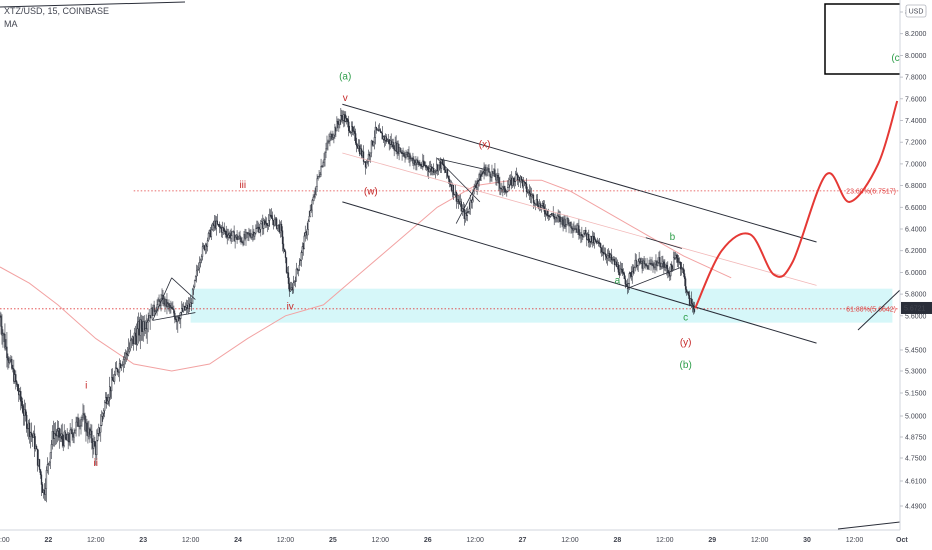  What do you see at coordinates (485, 145) in the screenshot?
I see `wave-label-2: (x)` at bounding box center [485, 145].